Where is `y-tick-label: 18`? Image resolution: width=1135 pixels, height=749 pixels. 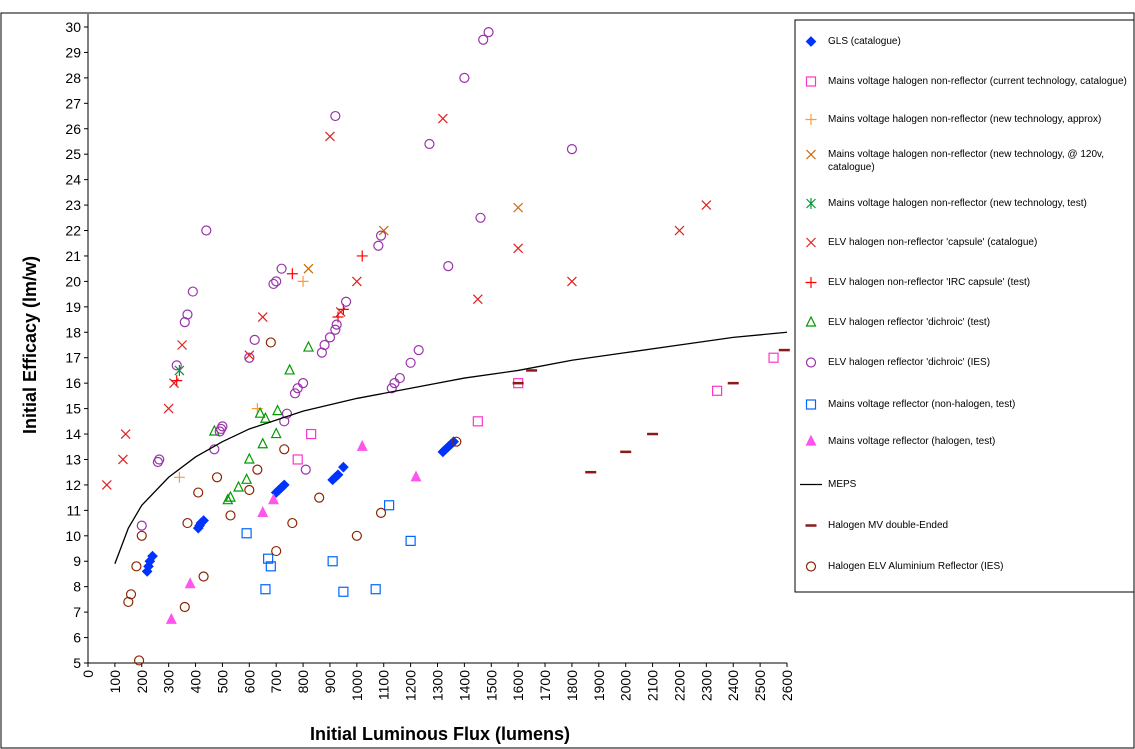
y-tick-label: 18 is located at coordinates (73, 332).